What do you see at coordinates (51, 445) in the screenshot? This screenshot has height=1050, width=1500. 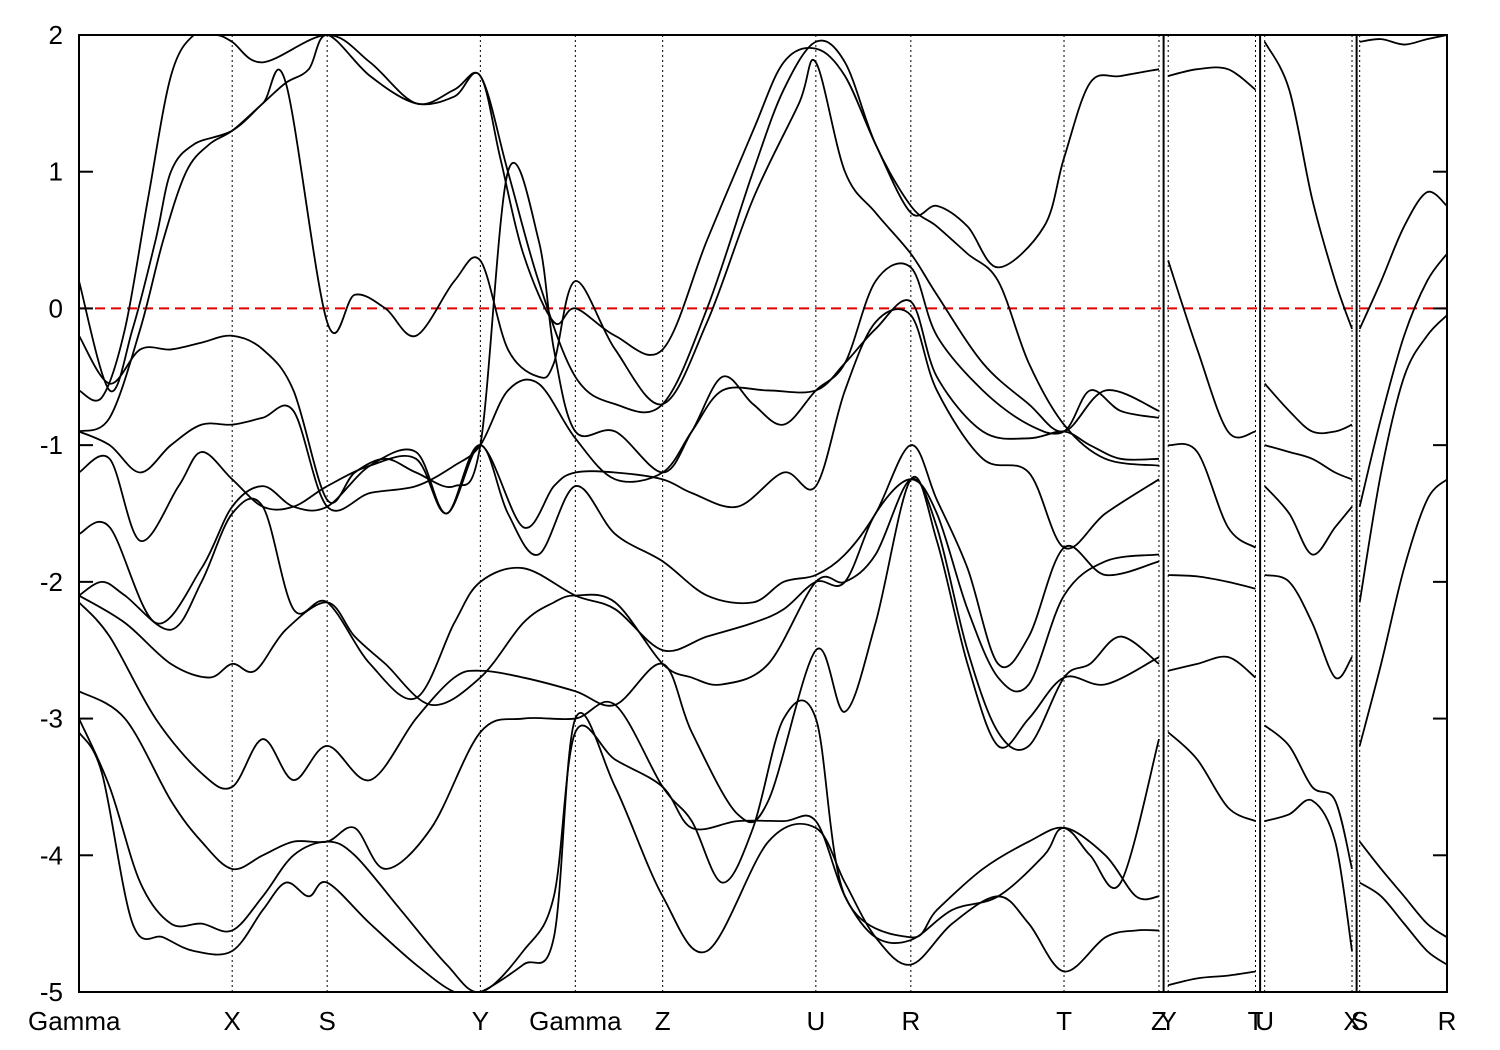 I see `y-tick-label: -1` at bounding box center [51, 445].